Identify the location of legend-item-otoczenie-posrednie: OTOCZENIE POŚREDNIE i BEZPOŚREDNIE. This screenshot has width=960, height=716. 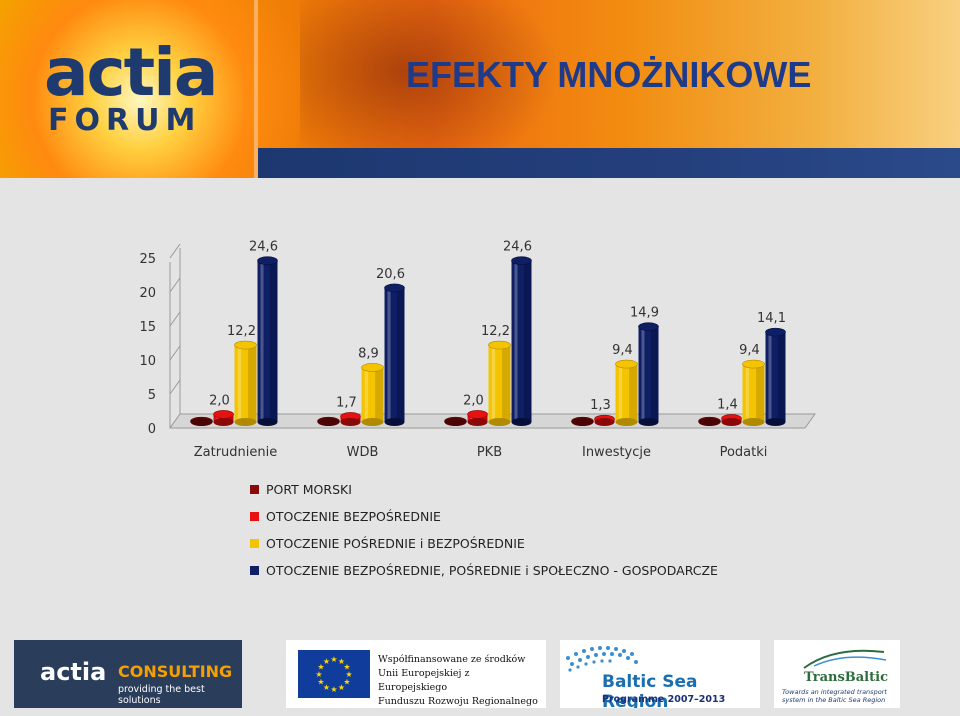
(484, 543).